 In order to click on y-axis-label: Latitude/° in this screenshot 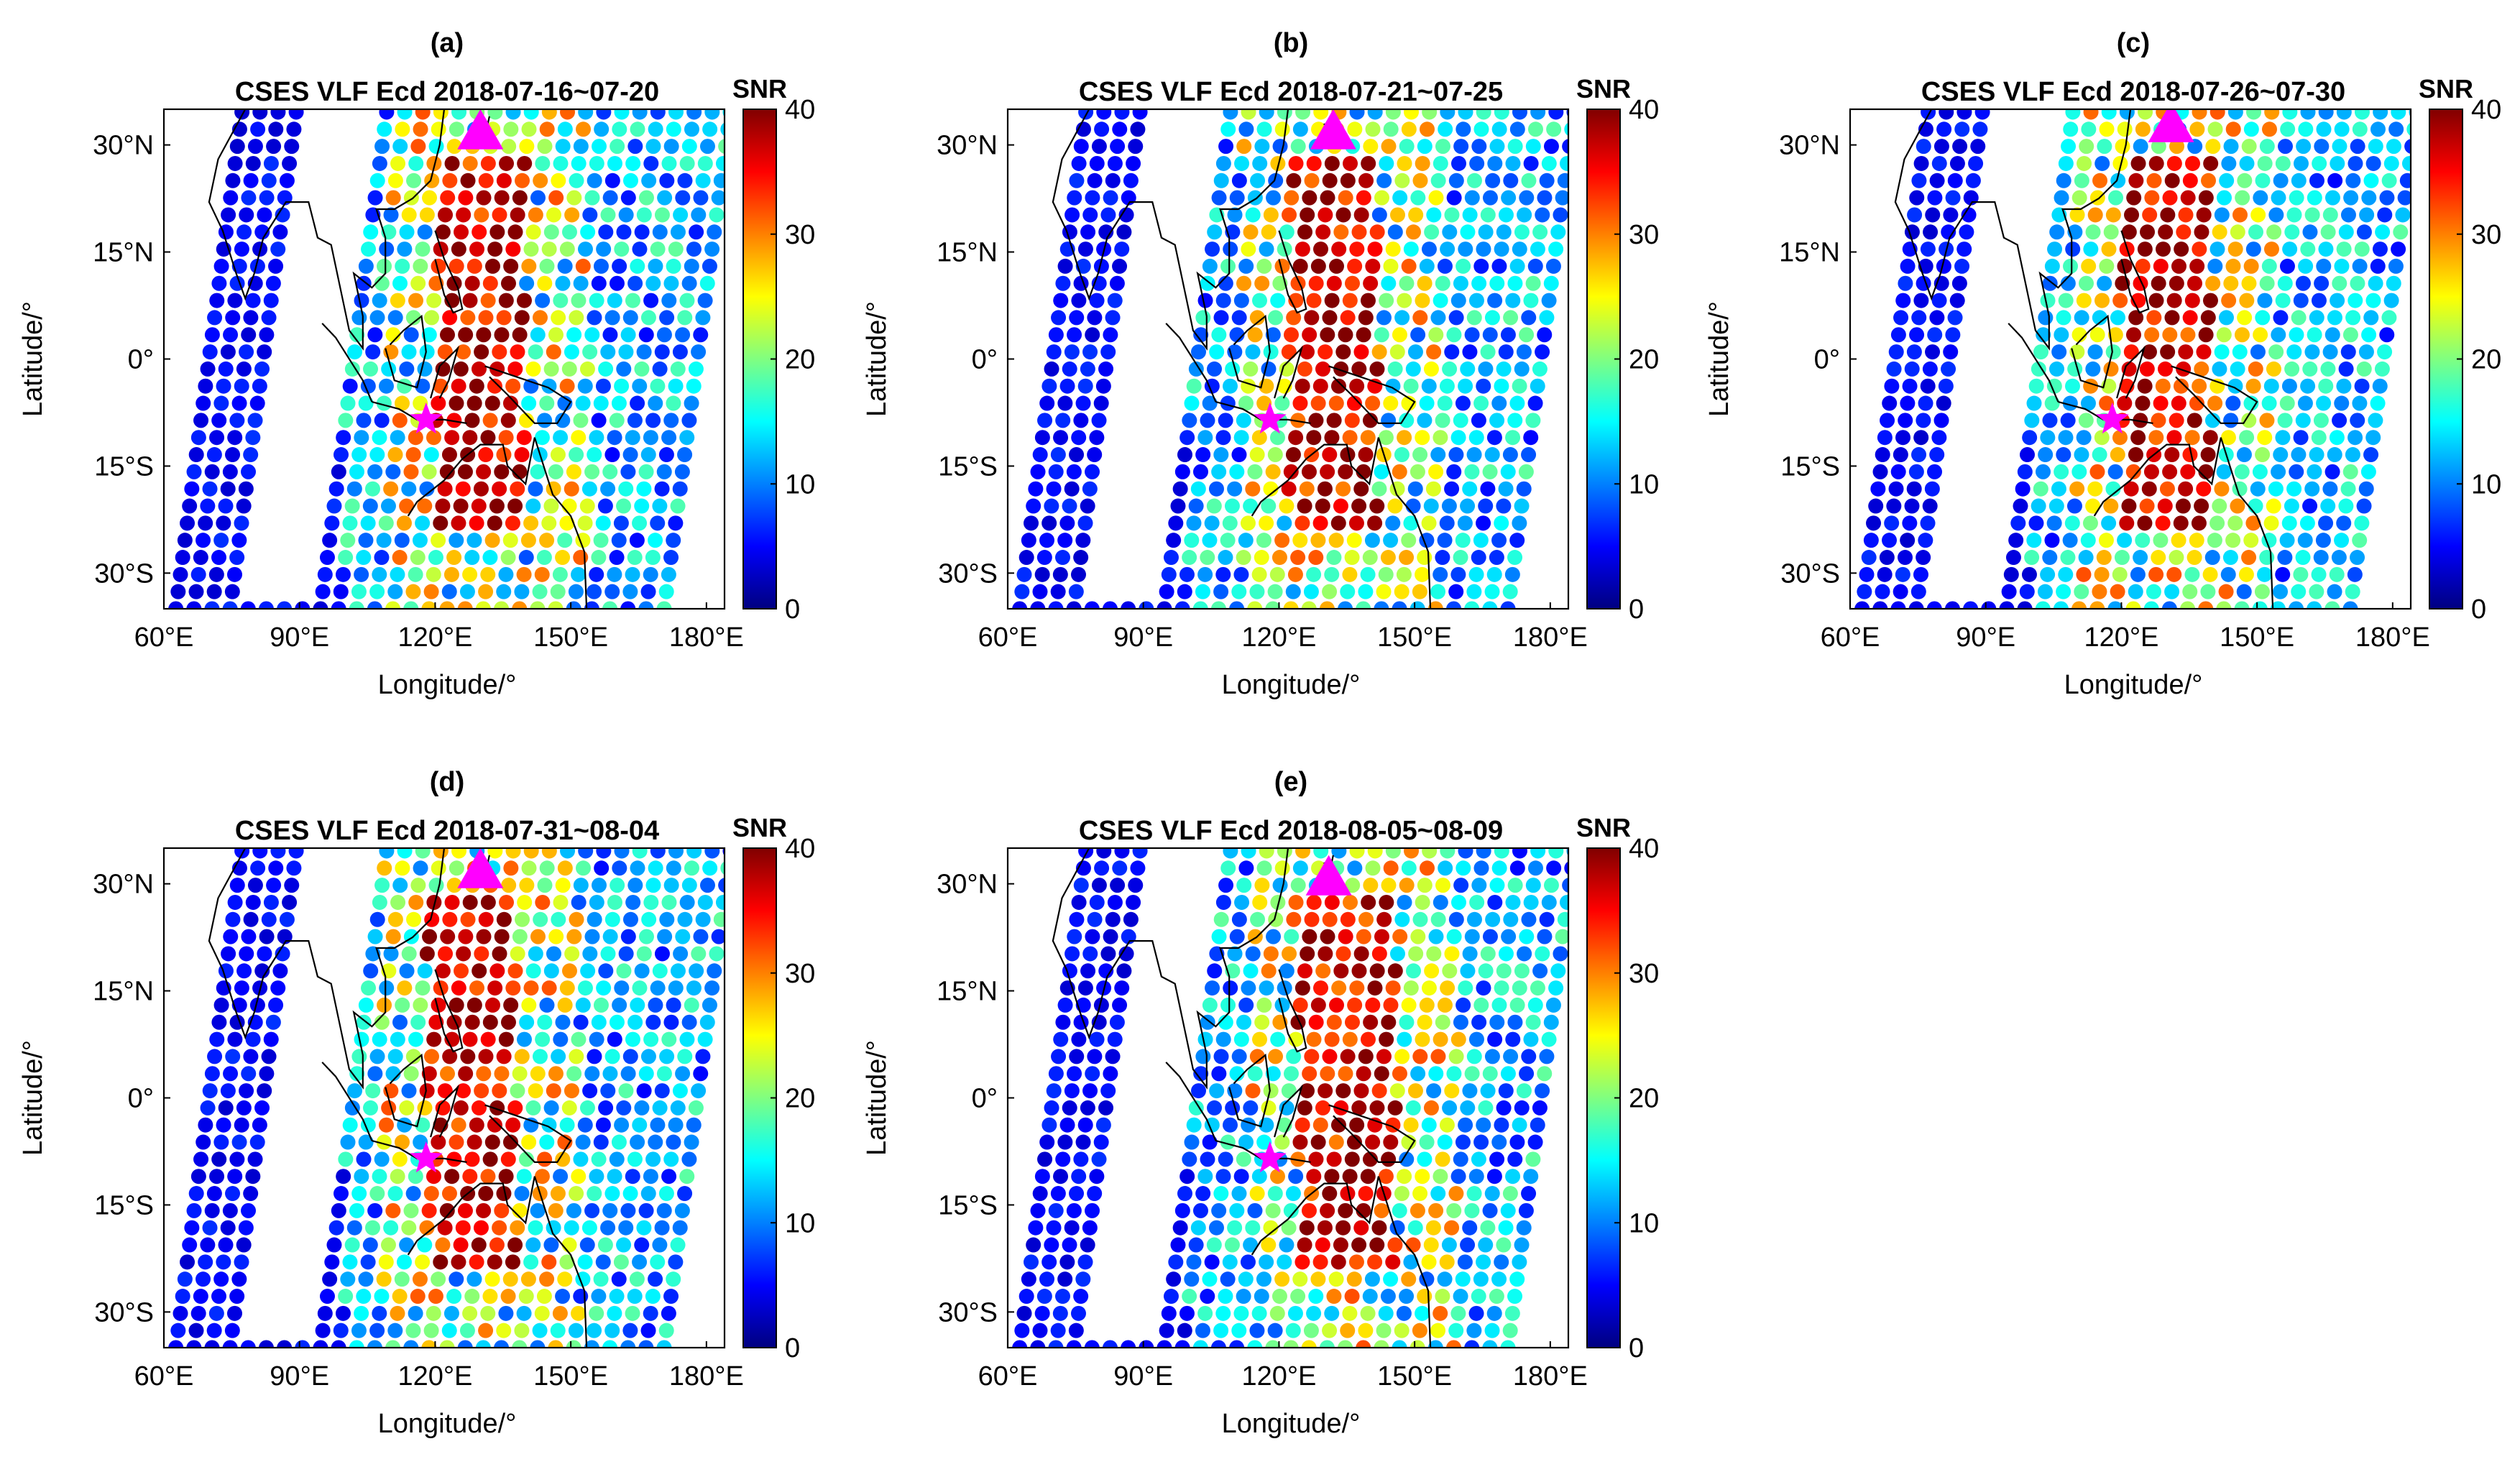, I will do `click(877, 359)`.